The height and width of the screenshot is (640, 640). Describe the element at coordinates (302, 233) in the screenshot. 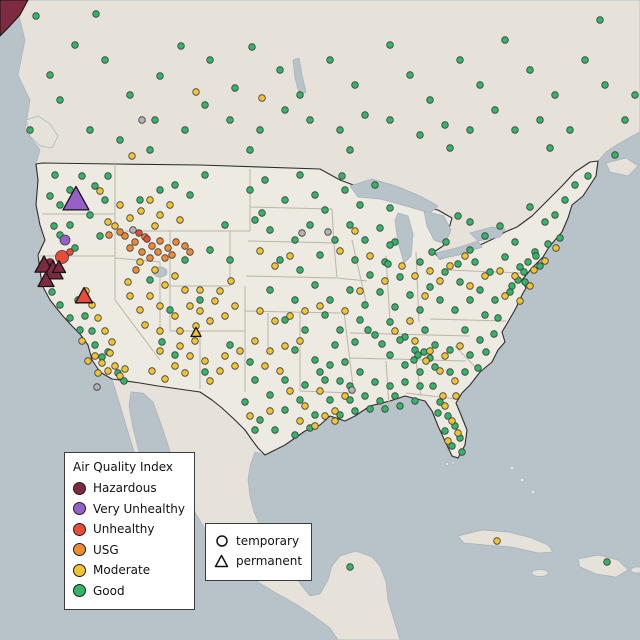

I see `monitor-temporary-missing` at that location.